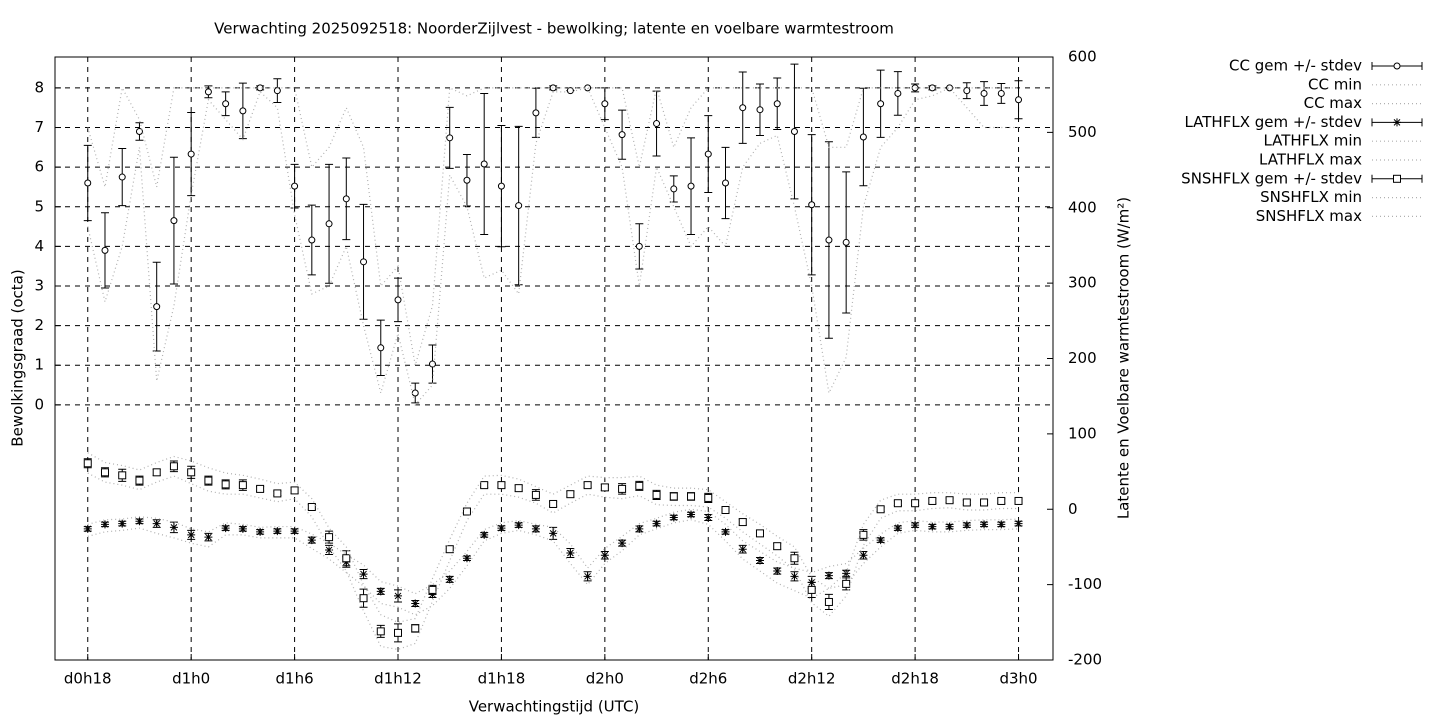 The width and height of the screenshot is (1440, 724). Describe the element at coordinates (1082, 283) in the screenshot. I see `y2-tick-label: 300` at that location.